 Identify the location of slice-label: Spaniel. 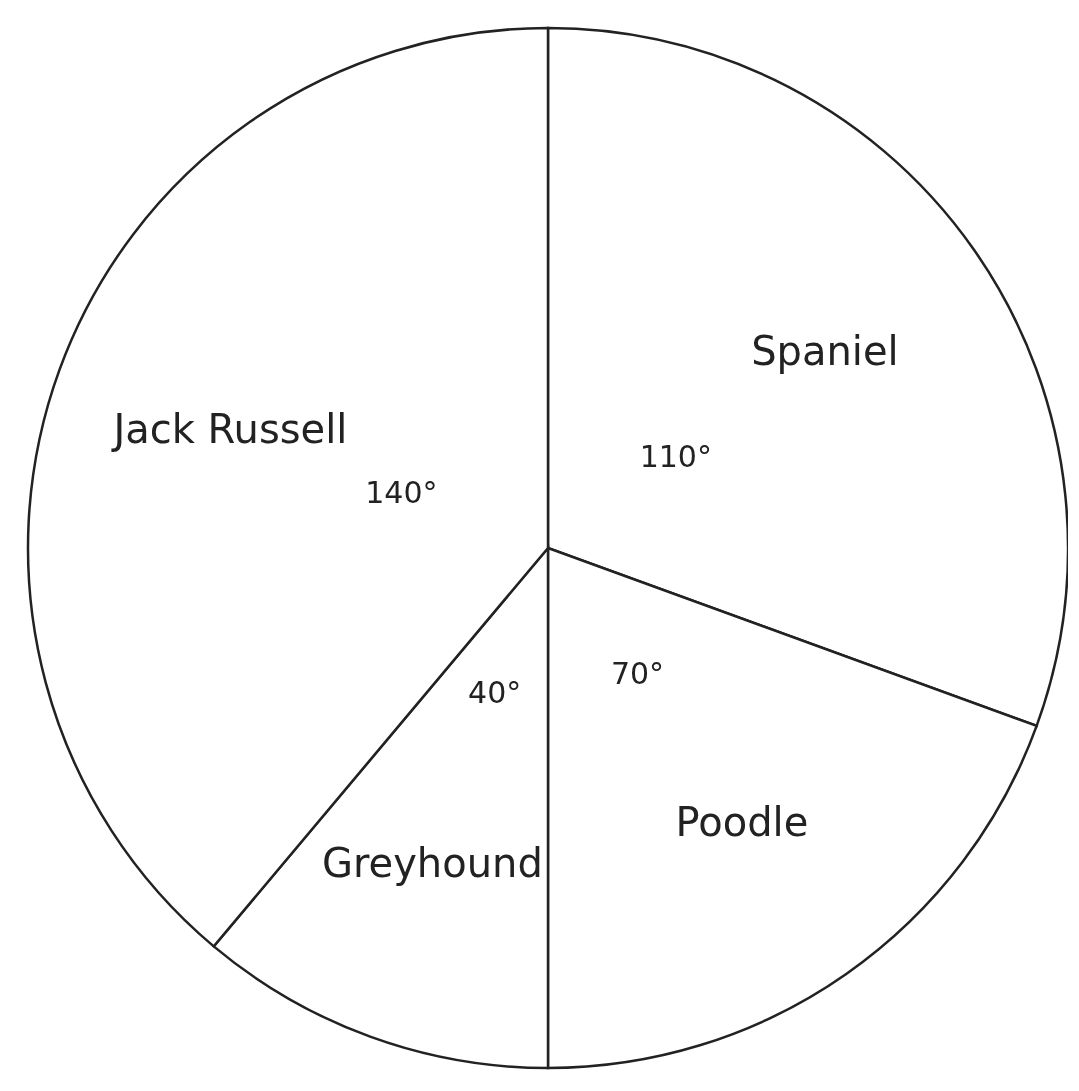
(825, 351).